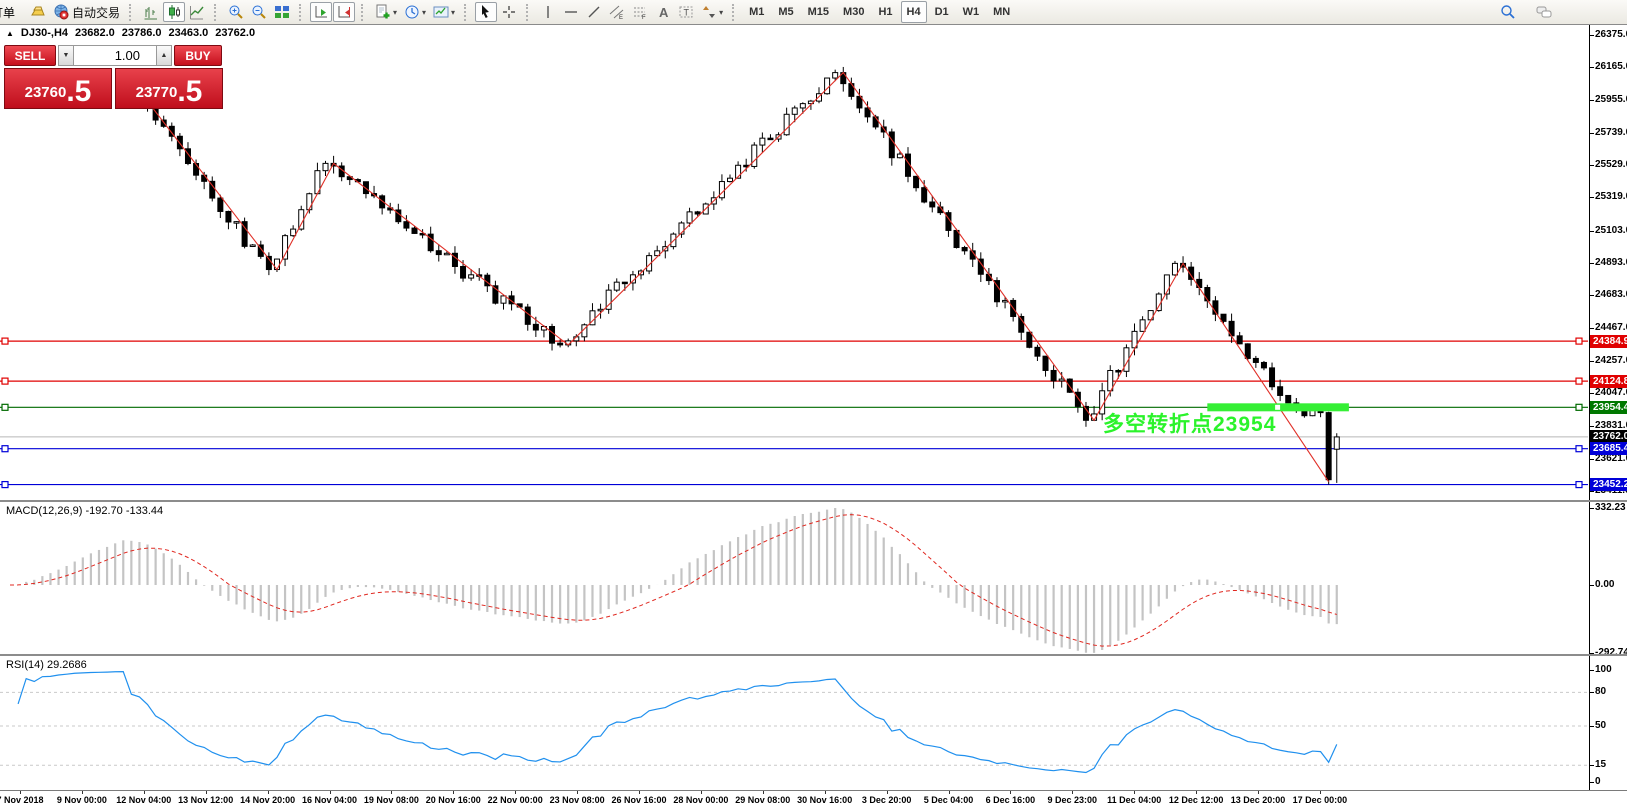  I want to click on time-axis-label: 14 Nov 20:00, so click(268, 800).